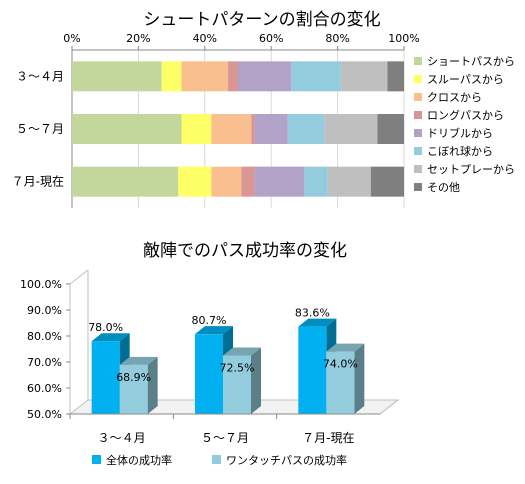  Describe the element at coordinates (465, 115) in the screenshot. I see `legend-label: ロングパスから` at that location.